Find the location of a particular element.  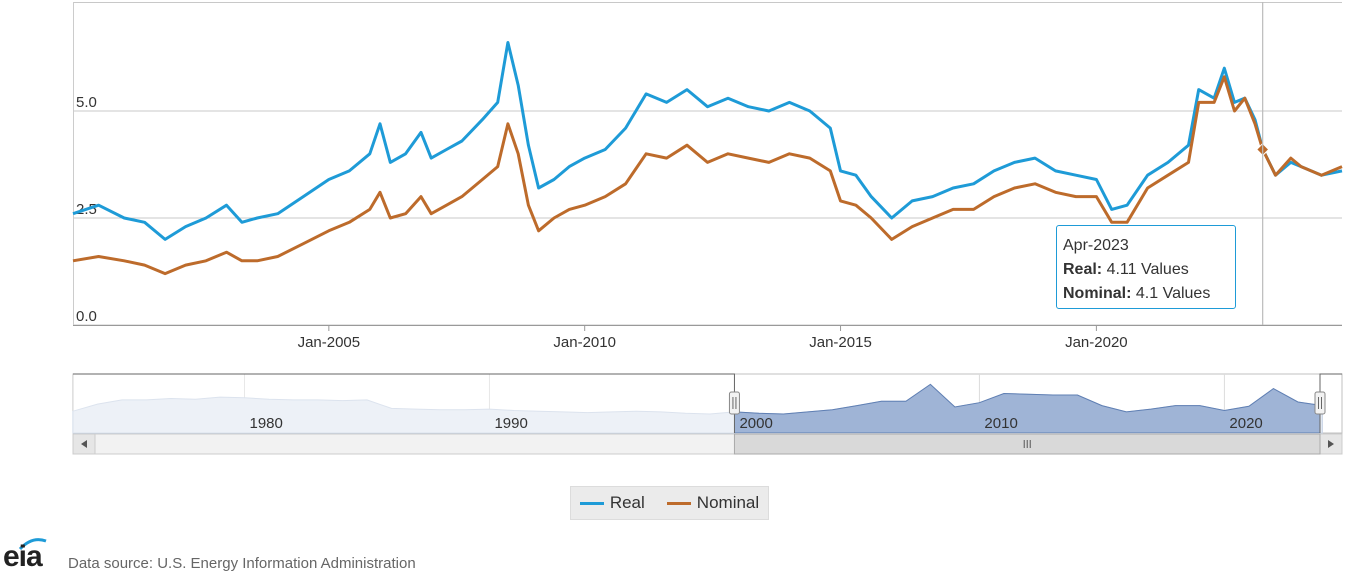

navigator-tick-label: 1990 is located at coordinates (510, 423).